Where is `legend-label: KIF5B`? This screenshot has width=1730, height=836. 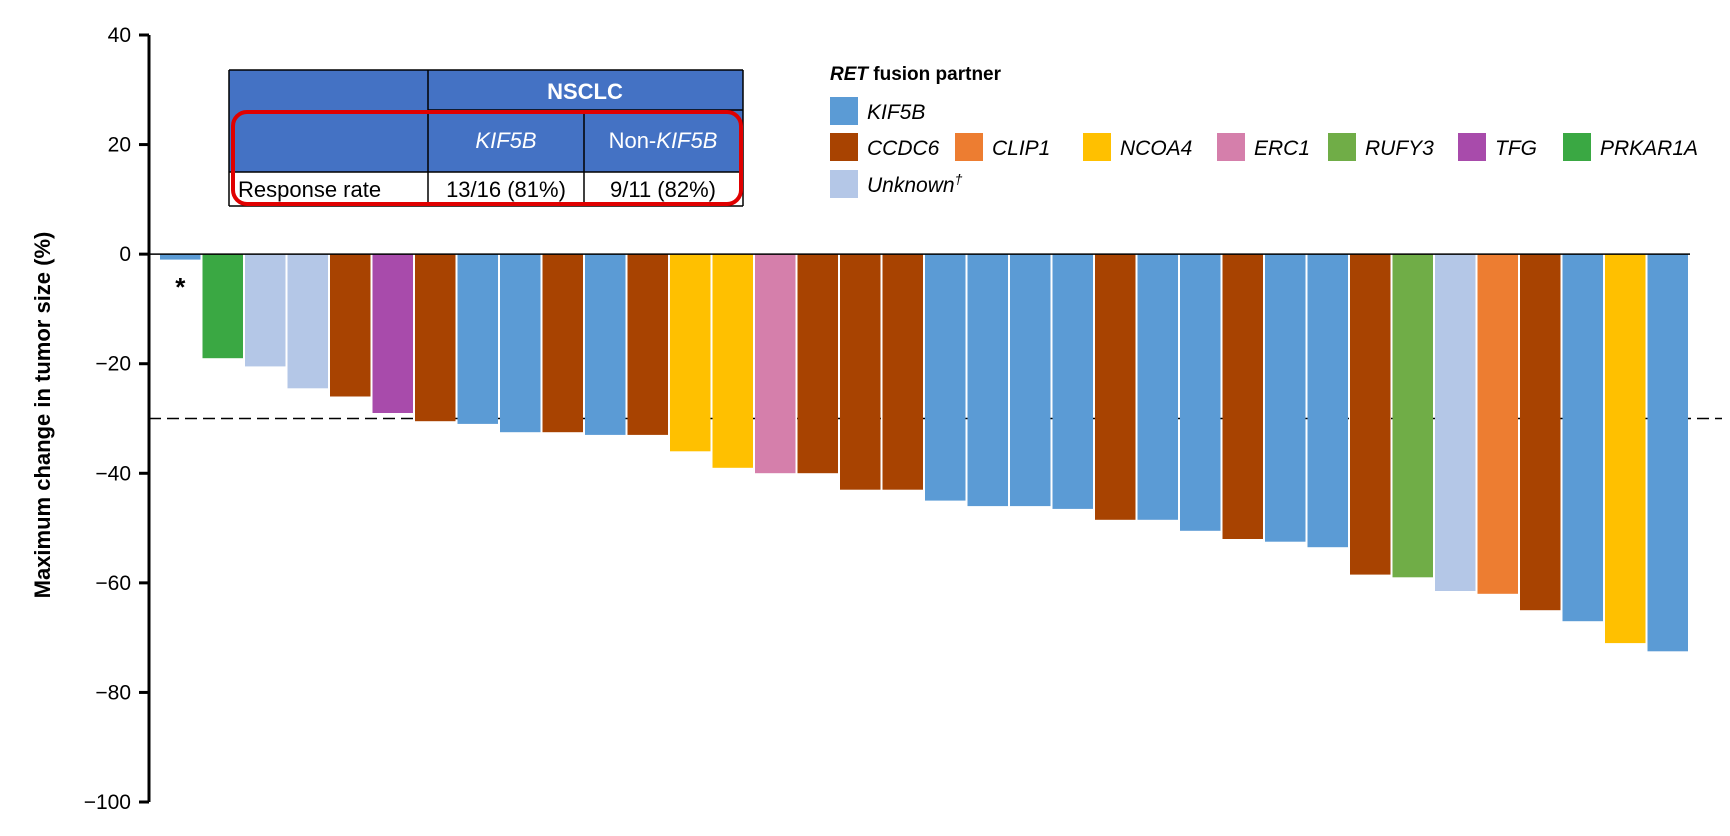 legend-label: KIF5B is located at coordinates (896, 112).